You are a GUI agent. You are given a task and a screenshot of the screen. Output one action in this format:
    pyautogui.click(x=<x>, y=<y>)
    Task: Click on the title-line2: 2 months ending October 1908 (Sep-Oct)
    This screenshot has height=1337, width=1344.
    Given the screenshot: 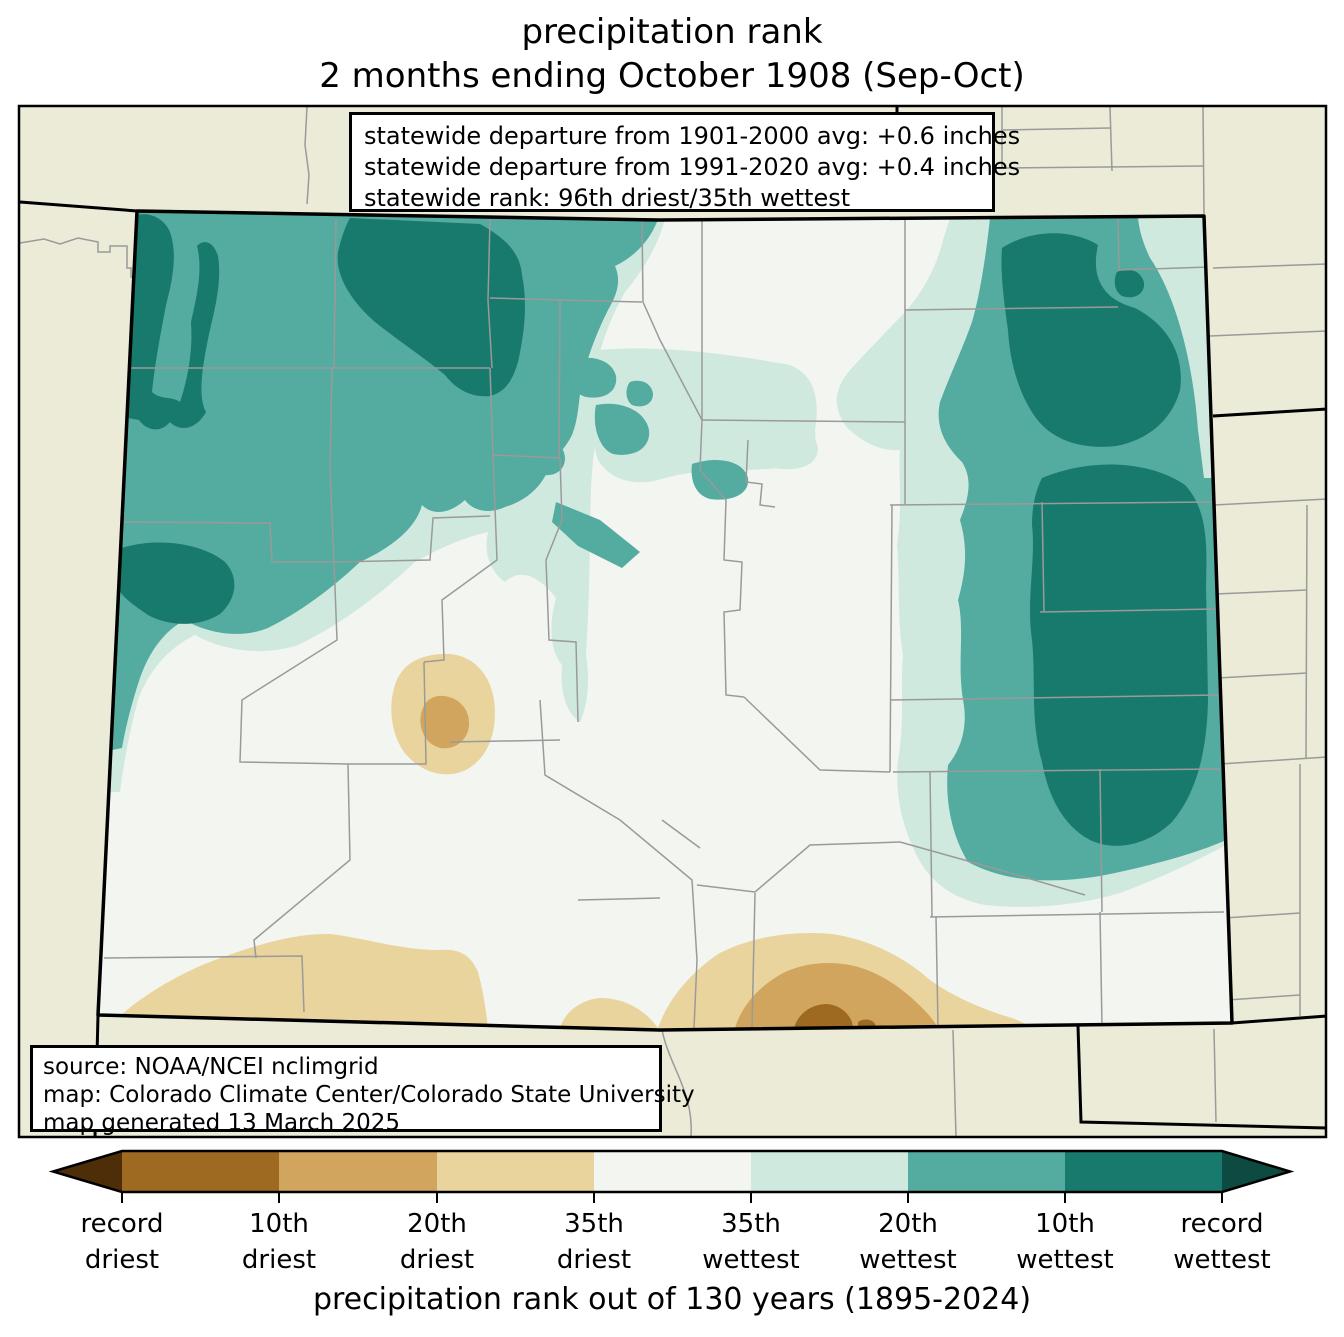 What is the action you would take?
    pyautogui.click(x=672, y=76)
    